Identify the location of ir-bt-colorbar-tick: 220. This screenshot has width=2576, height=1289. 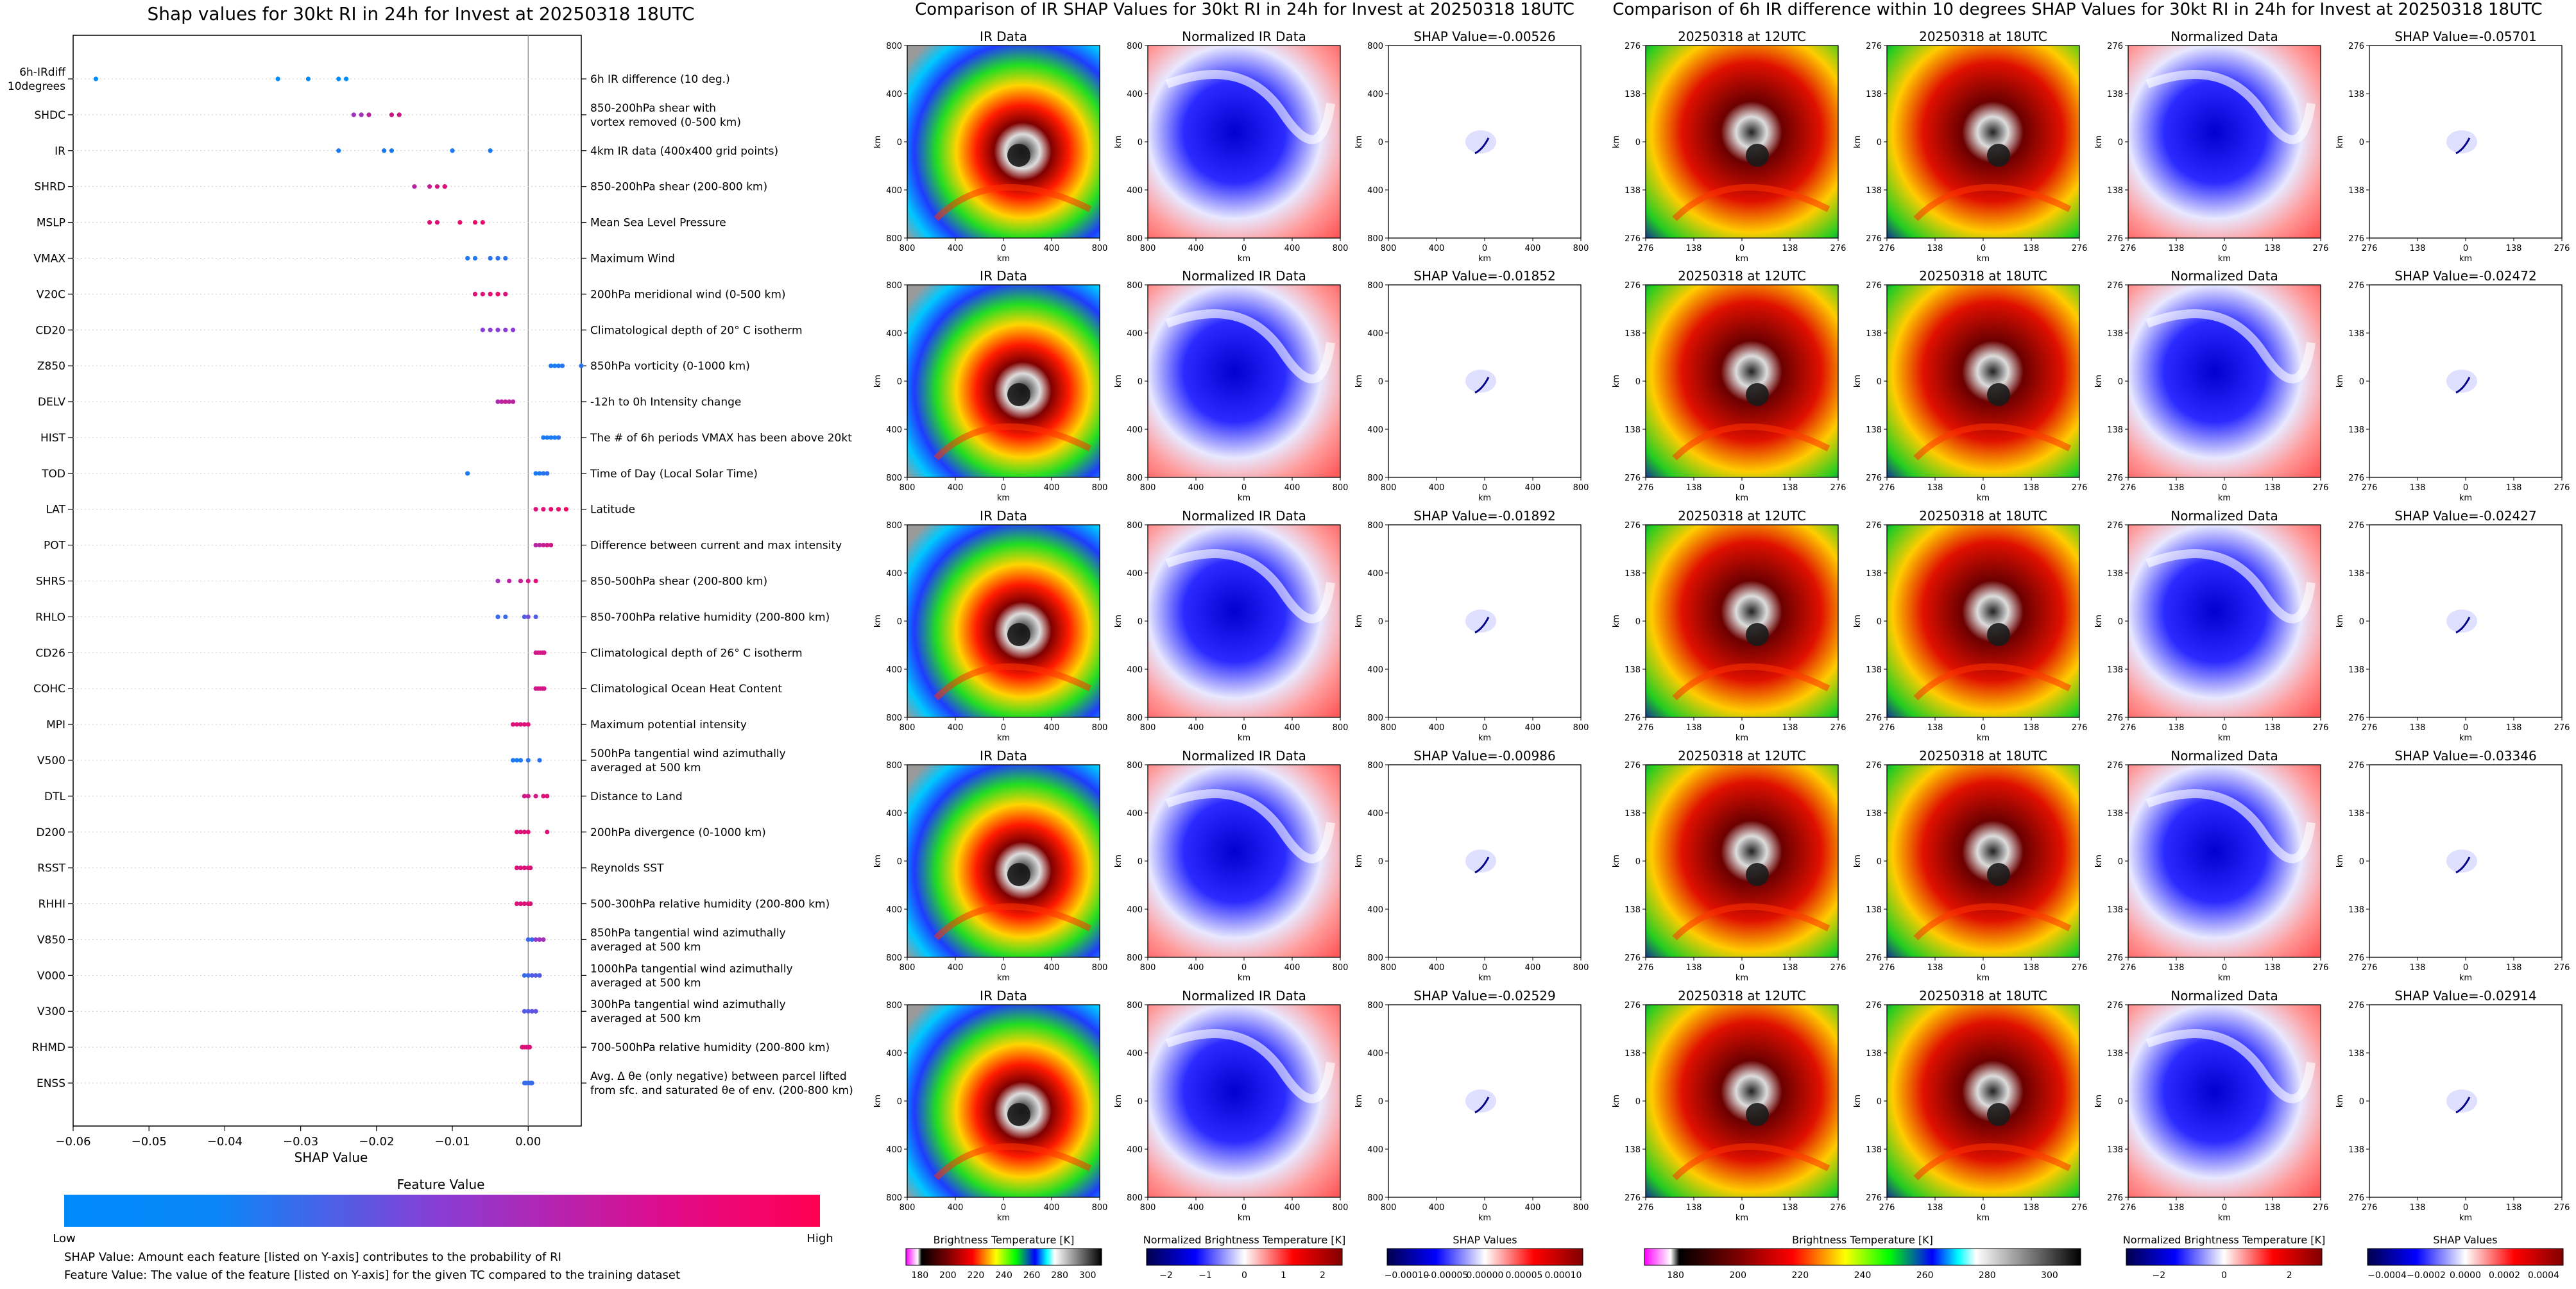
(976, 1275).